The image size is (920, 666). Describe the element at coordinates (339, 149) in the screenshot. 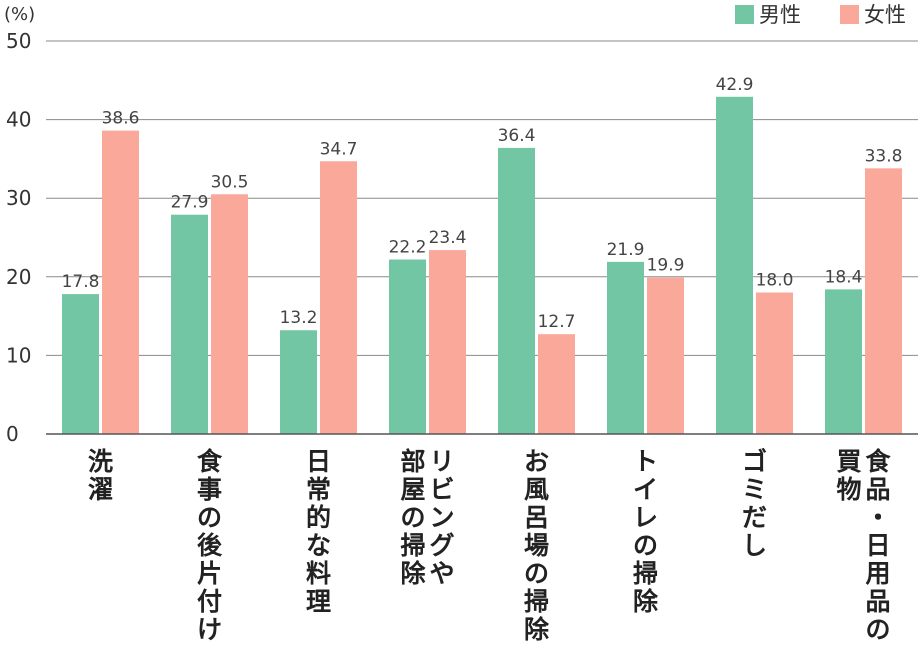

I see `data-label: 34.7` at that location.